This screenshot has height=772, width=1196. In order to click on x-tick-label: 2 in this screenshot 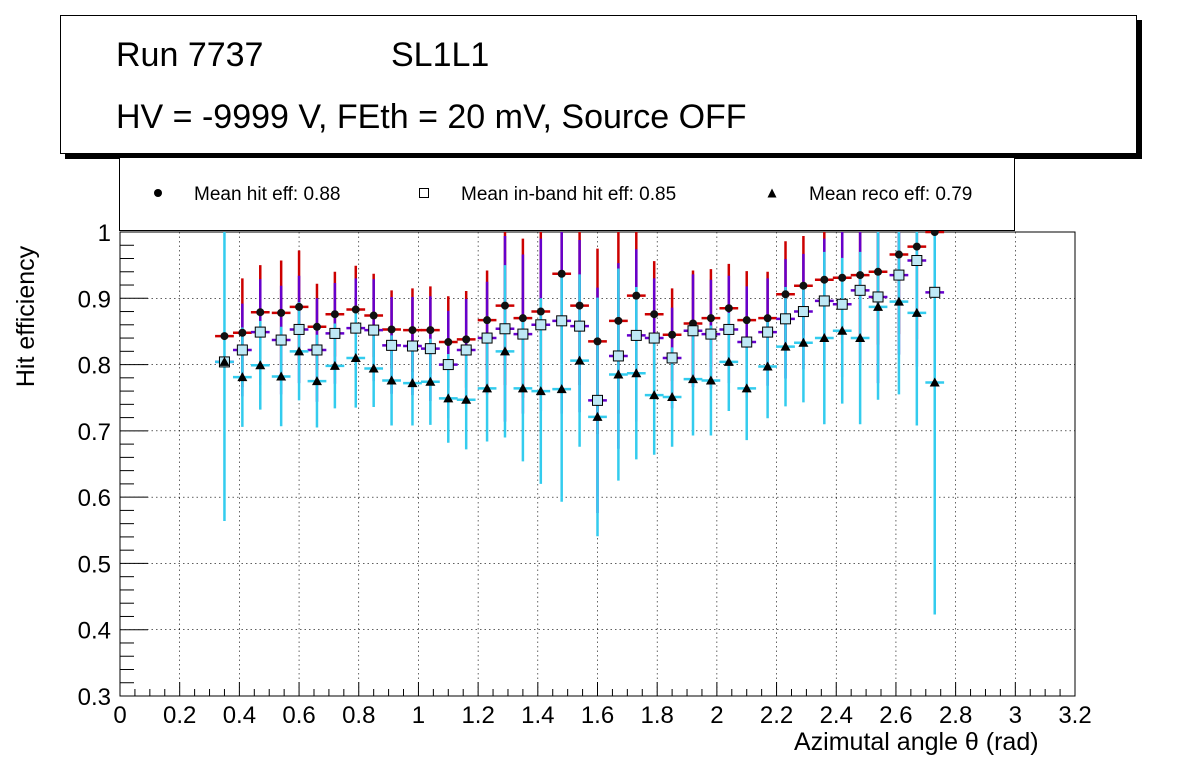, I will do `click(716, 715)`.